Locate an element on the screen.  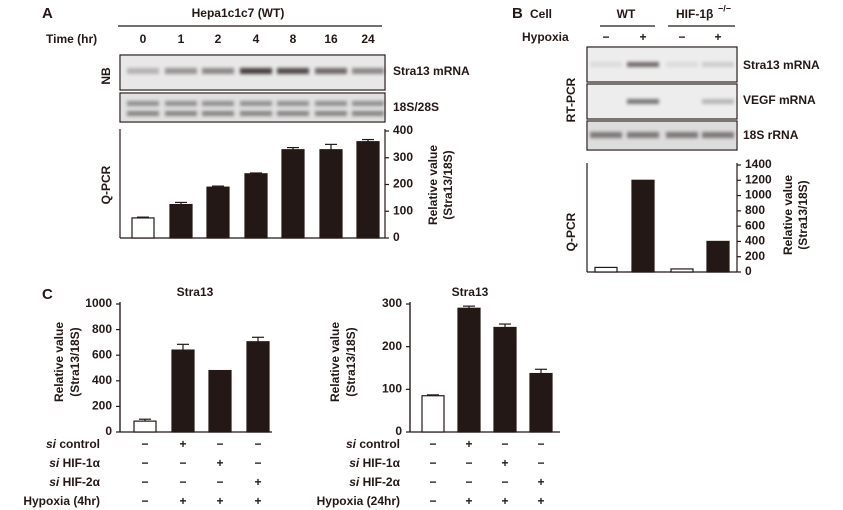
y-tick-label: 1200 is located at coordinates (758, 179).